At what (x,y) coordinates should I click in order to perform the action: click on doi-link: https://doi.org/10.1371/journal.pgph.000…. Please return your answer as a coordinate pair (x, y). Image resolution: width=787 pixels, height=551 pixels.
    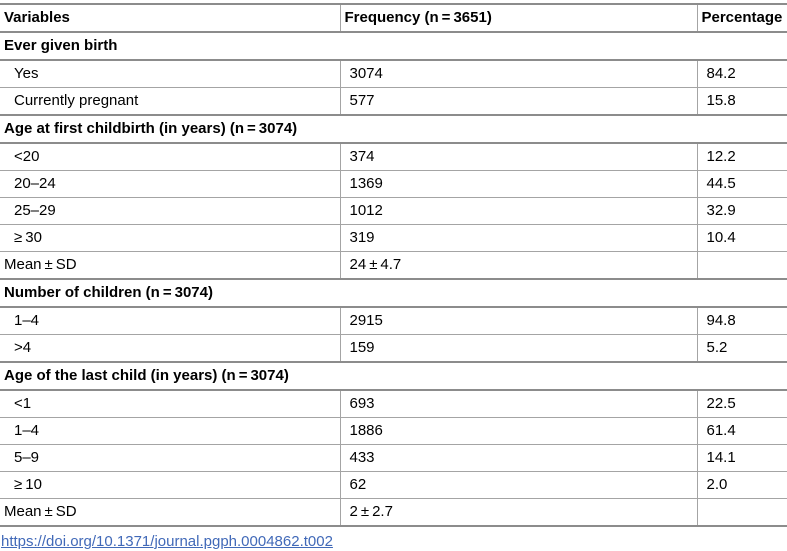
    Looking at the image, I should click on (167, 541).